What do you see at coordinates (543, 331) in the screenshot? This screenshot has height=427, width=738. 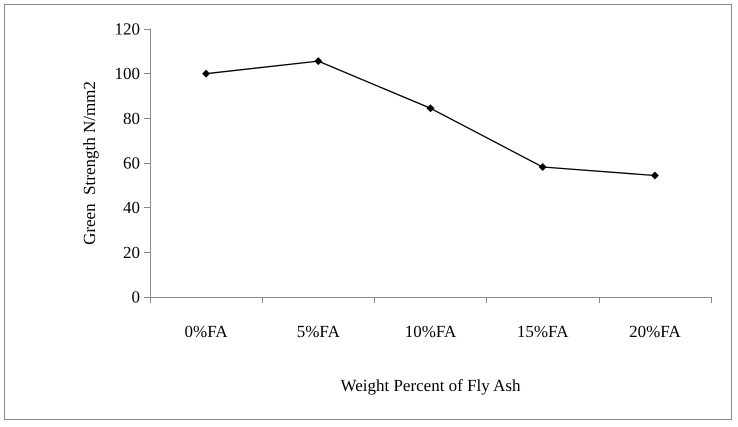 I see `x-tick-label: 15%FA` at bounding box center [543, 331].